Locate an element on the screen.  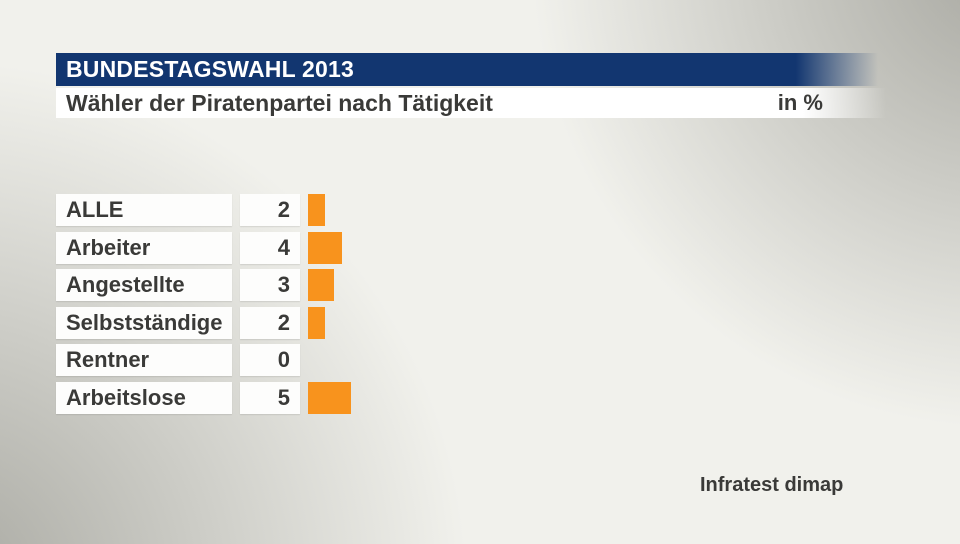
category-label: Angestellte is located at coordinates (144, 285).